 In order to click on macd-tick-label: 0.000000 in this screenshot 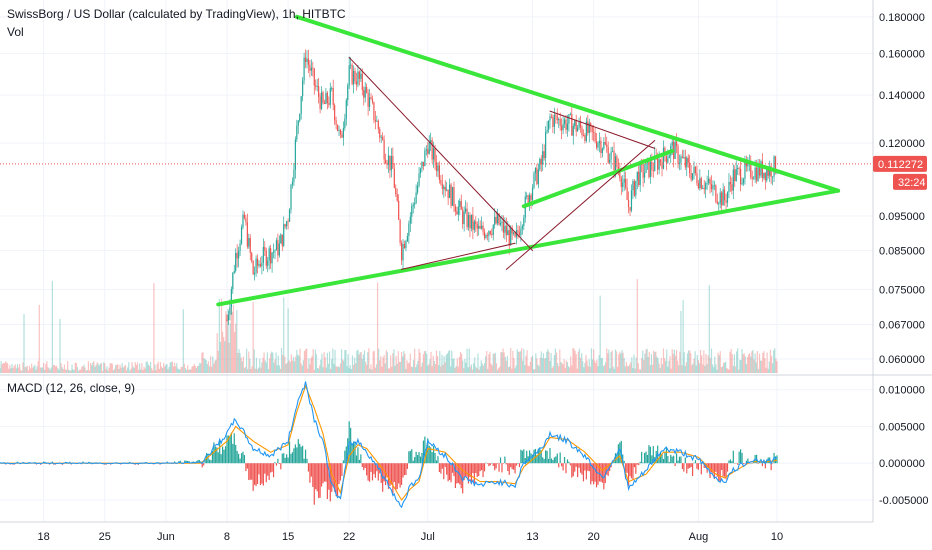, I will do `click(902, 464)`.